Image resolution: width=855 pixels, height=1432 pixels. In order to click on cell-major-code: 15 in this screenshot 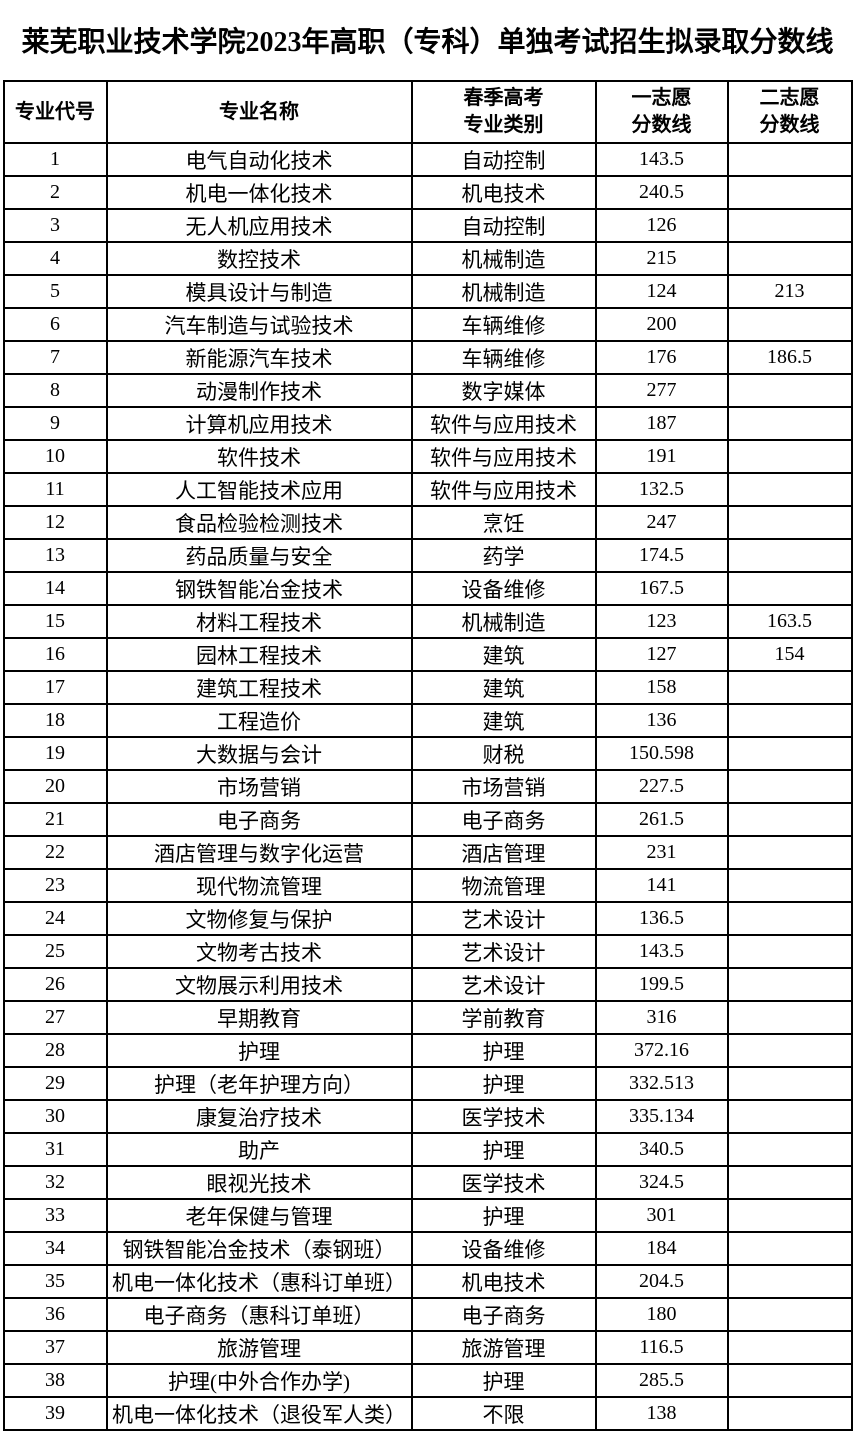, I will do `click(55, 621)`.